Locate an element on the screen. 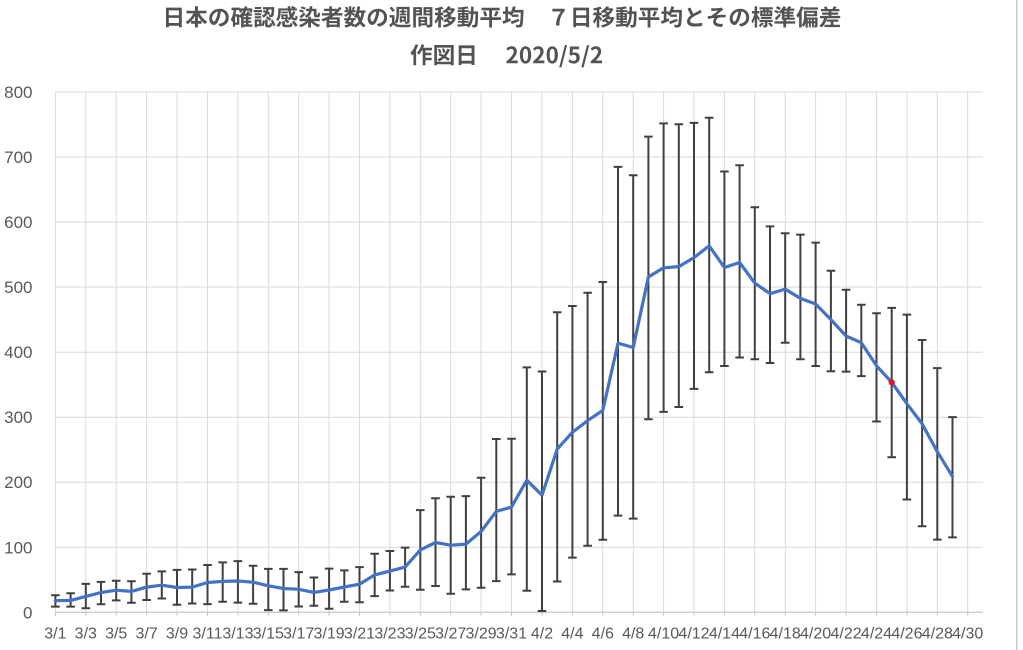 Image resolution: width=1023 pixels, height=650 pixels. svg-text: 3/15 is located at coordinates (268, 634).